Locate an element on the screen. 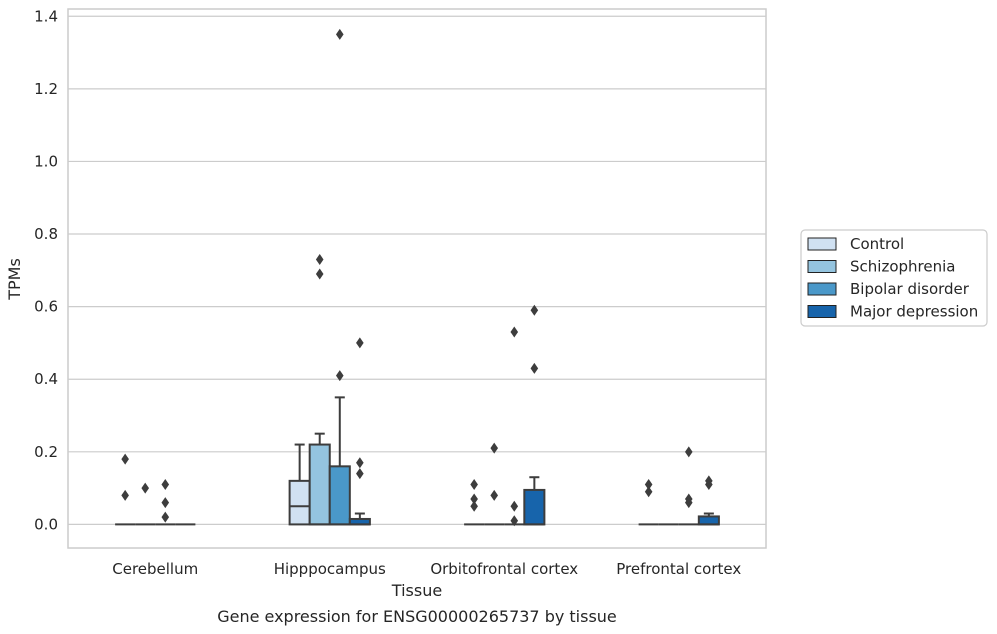  y-tick-label: 1.2 is located at coordinates (46, 89).